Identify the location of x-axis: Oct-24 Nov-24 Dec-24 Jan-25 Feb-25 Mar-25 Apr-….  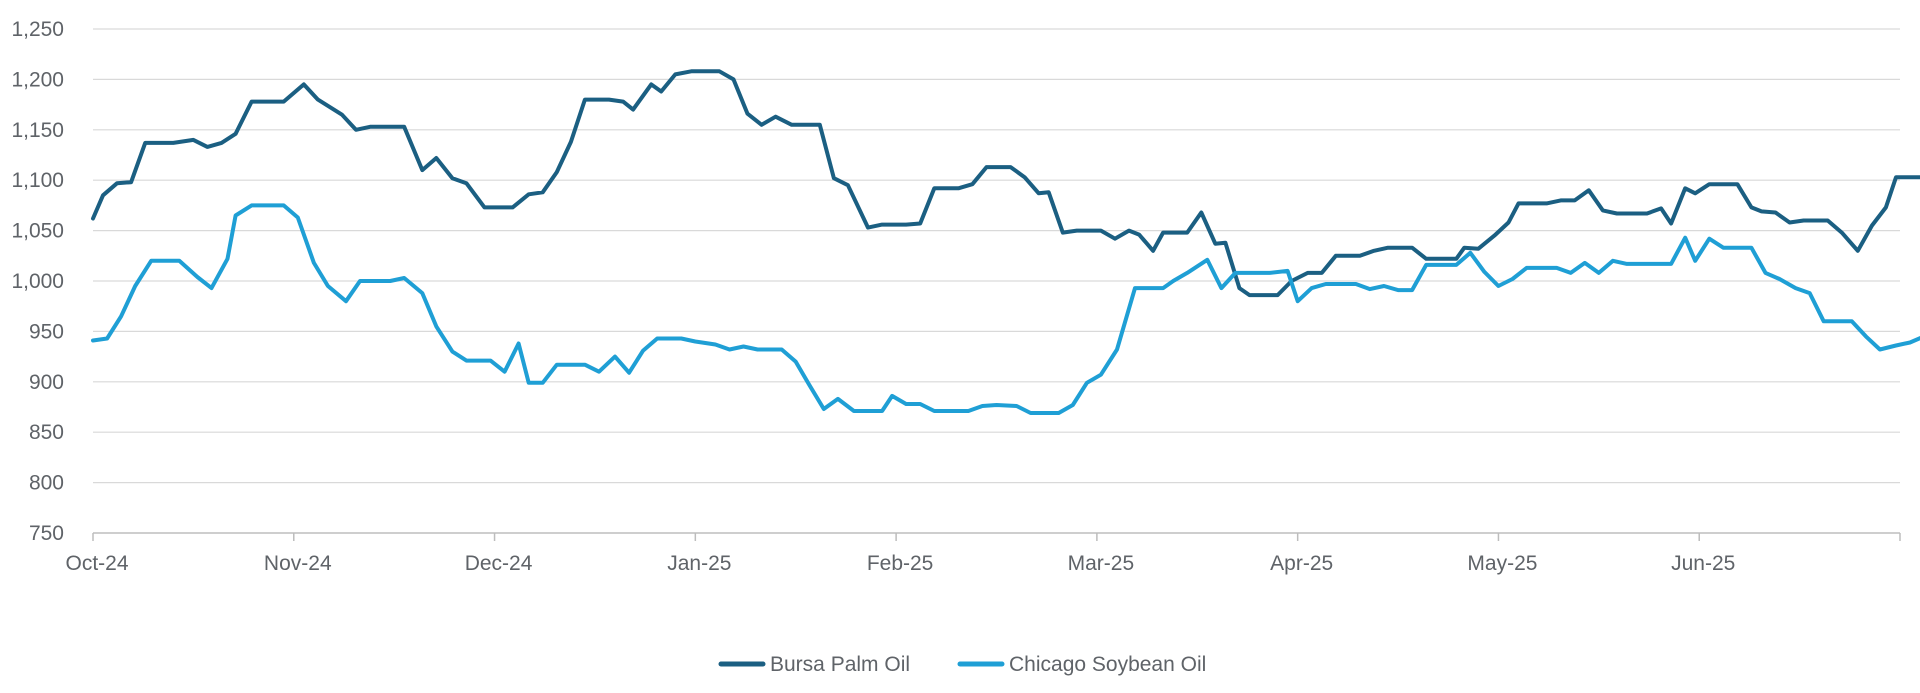
(983, 553).